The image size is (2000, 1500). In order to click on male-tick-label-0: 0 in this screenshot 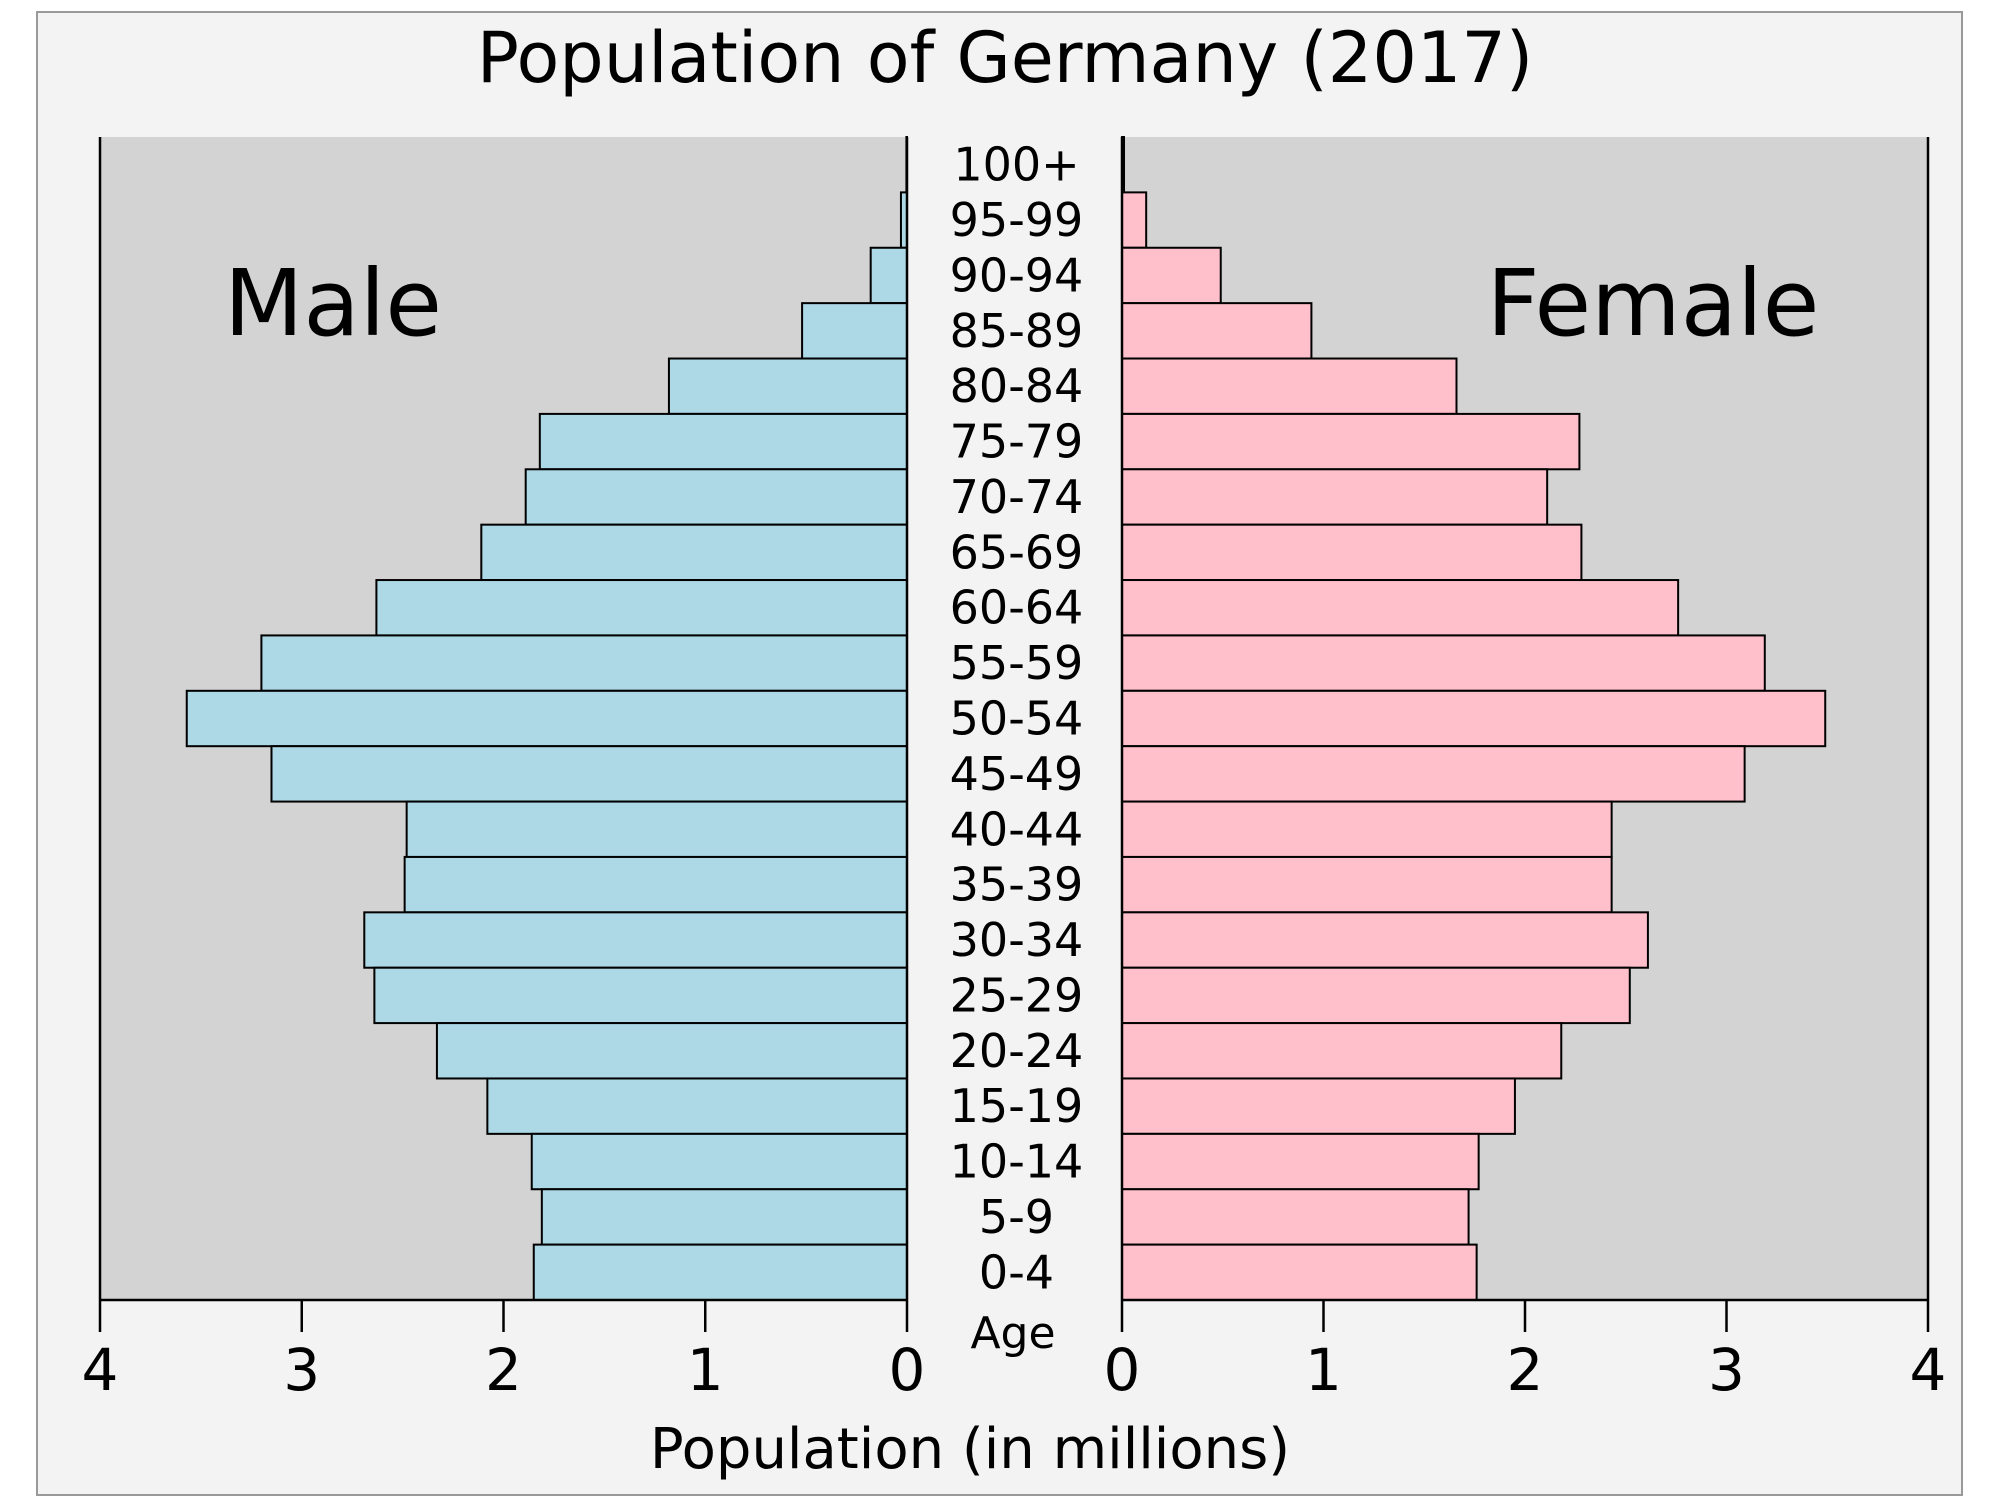, I will do `click(907, 1370)`.